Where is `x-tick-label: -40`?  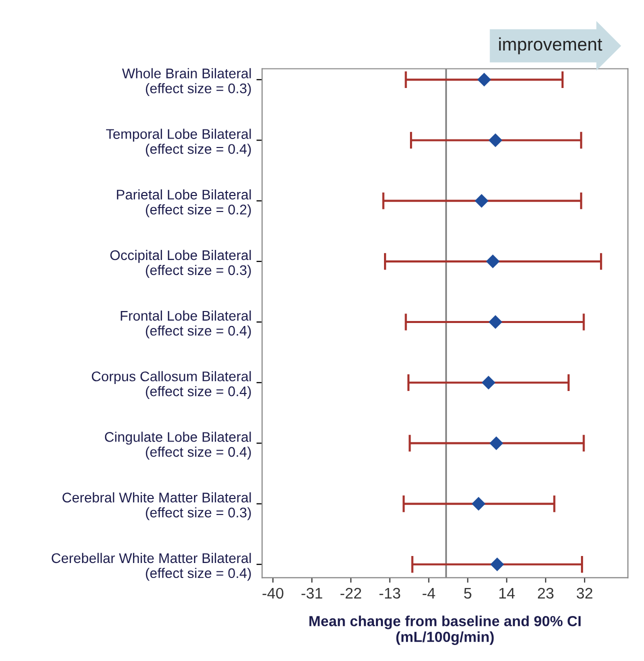
x-tick-label: -40 is located at coordinates (273, 593).